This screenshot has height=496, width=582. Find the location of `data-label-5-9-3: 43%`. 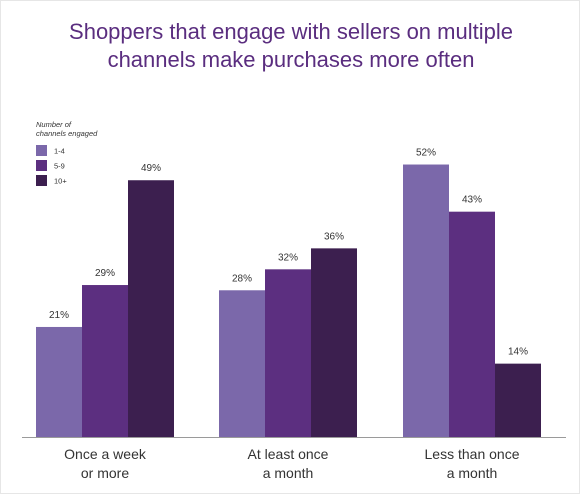

data-label-5-9-3: 43% is located at coordinates (472, 200).